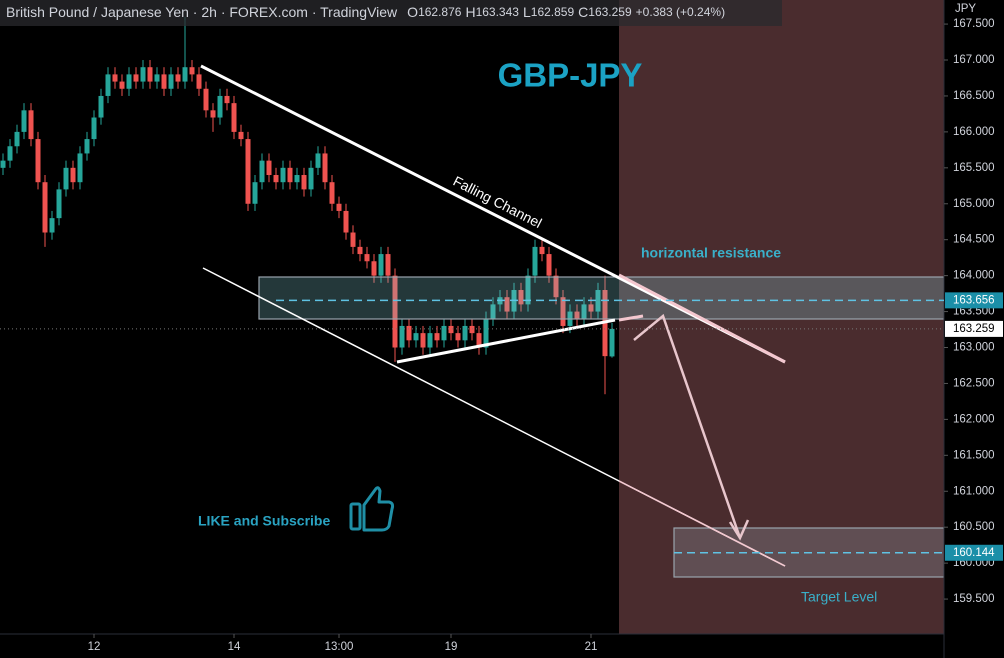 This screenshot has width=1004, height=658. What do you see at coordinates (974, 491) in the screenshot?
I see `y-tick-label: 161.000` at bounding box center [974, 491].